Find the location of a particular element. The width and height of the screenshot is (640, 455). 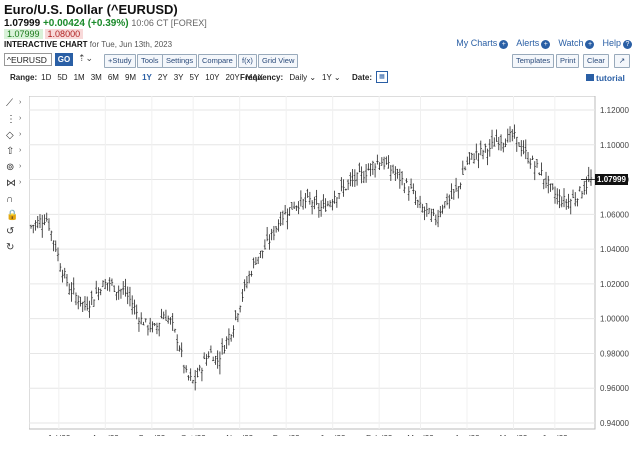

range-bar: Range: 1D 5D 1M 3M 6M 9M 1Y 2Y 3Y 5Y 10Y 20Y MAX is located at coordinates (139, 77).